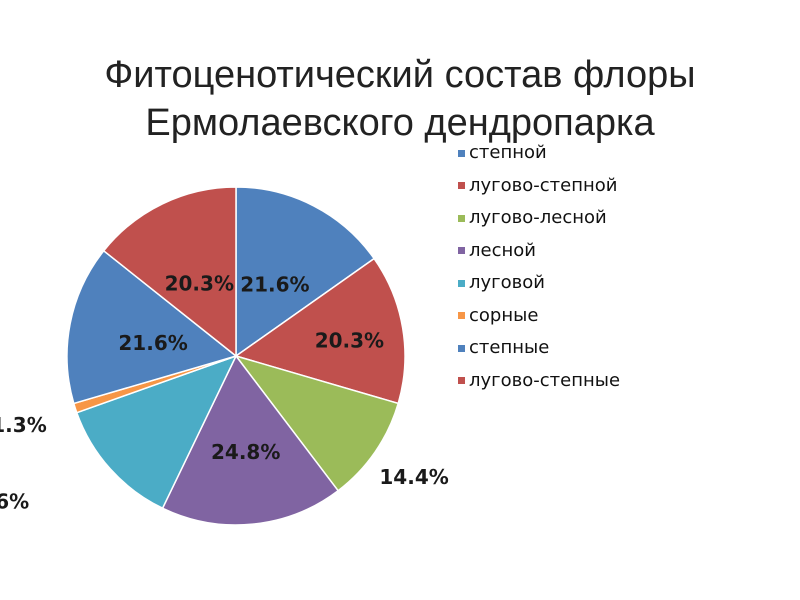 The height and width of the screenshot is (600, 800). I want to click on legend-label: лугово-степной, so click(543, 185).